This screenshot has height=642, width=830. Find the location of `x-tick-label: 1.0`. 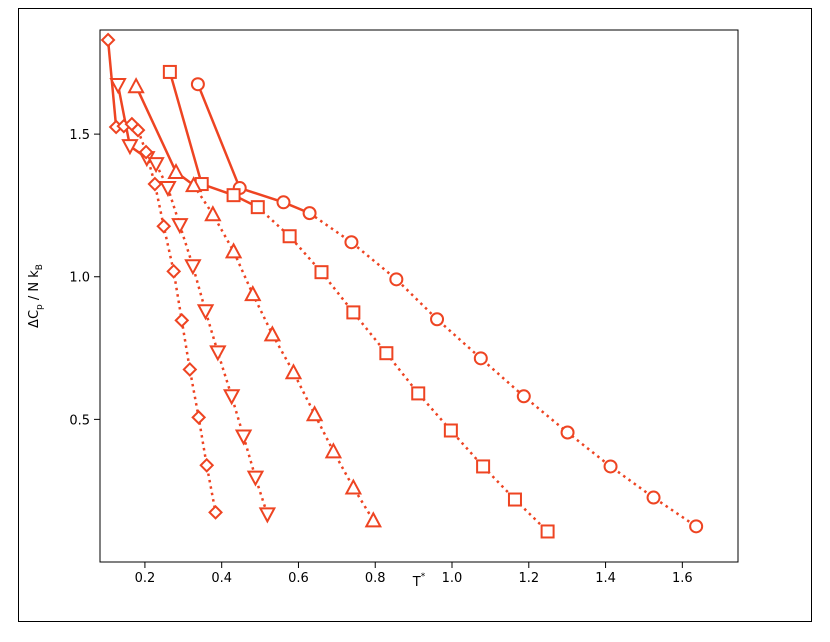

x-tick-label: 1.0 is located at coordinates (452, 578).